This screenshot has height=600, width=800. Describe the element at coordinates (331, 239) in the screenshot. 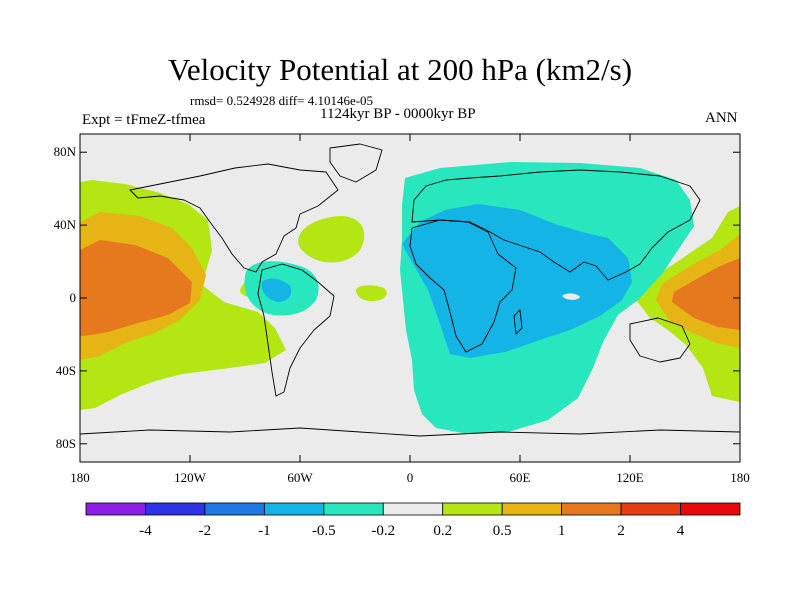

I see `contour-north-atlantic-0.2` at that location.